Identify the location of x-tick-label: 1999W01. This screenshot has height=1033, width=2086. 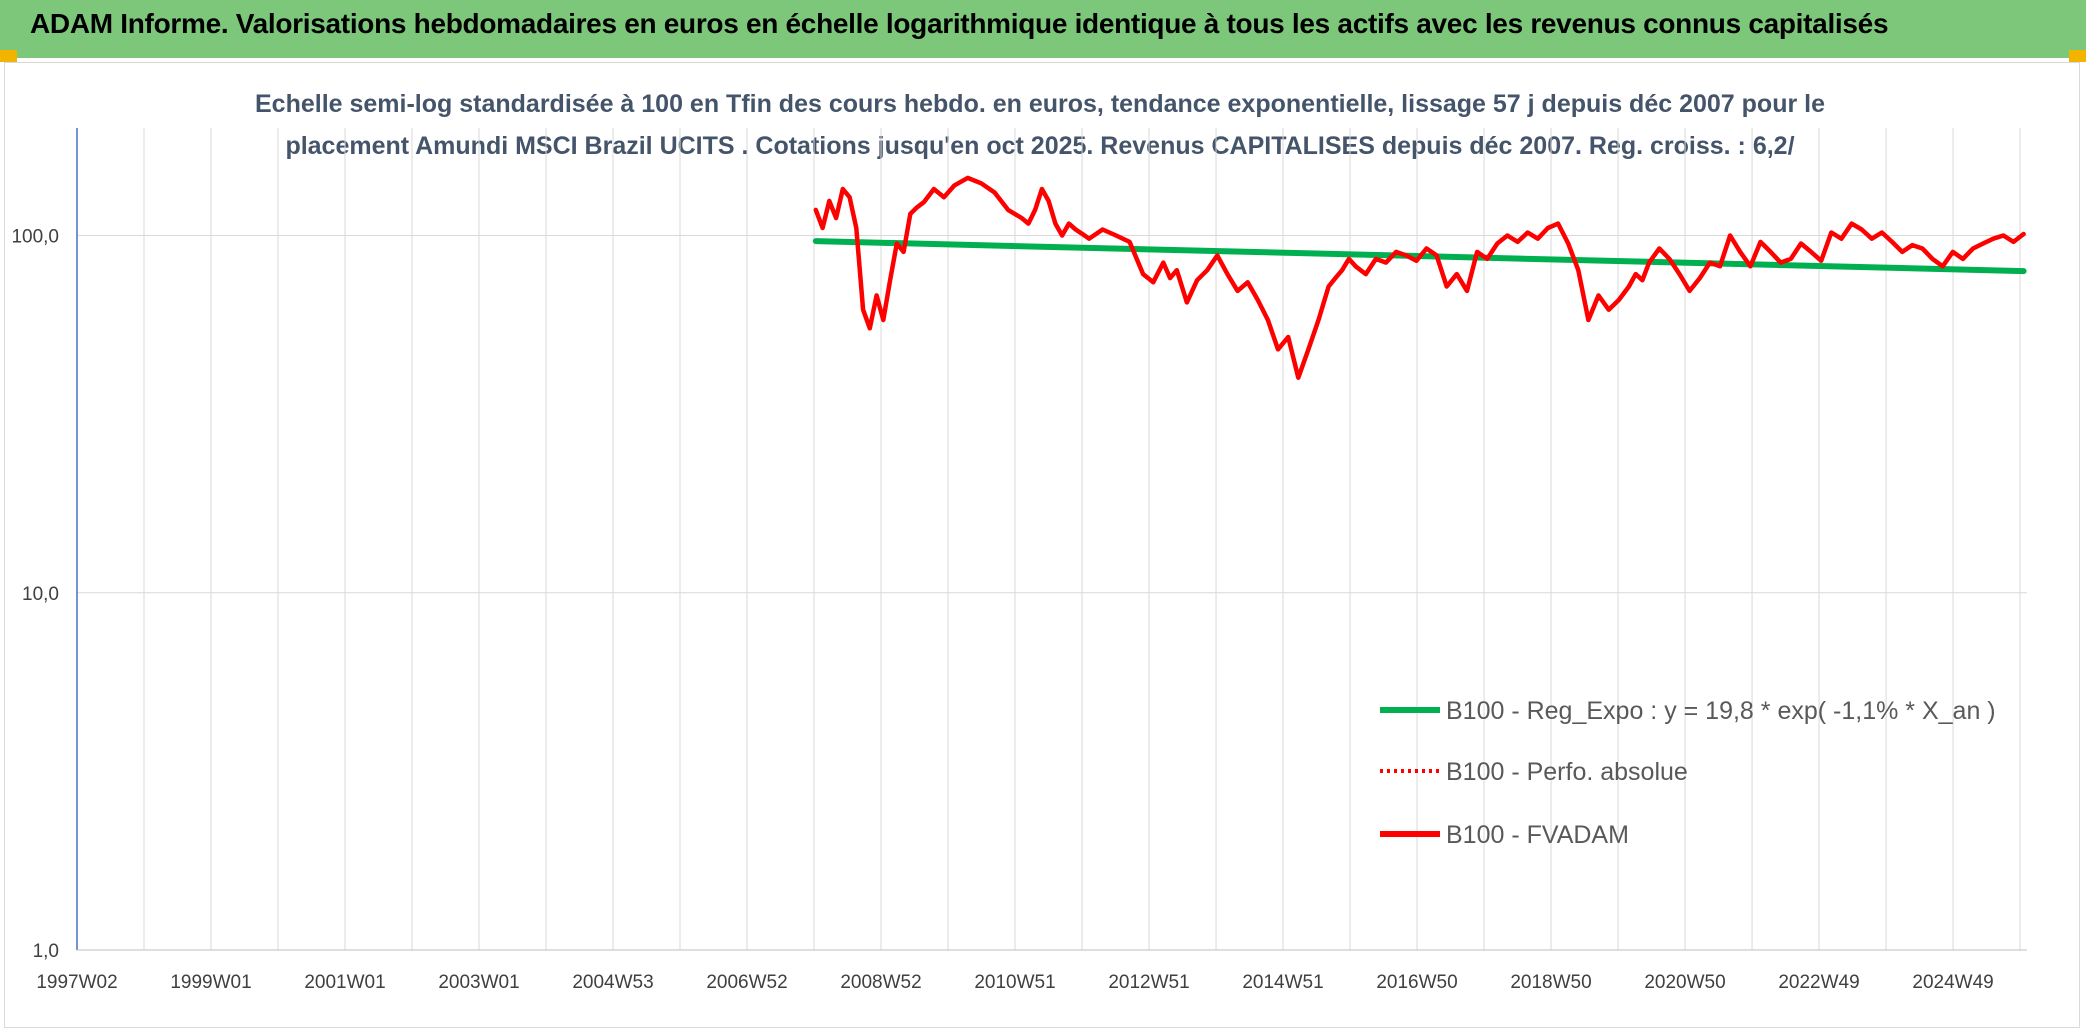
(210, 982).